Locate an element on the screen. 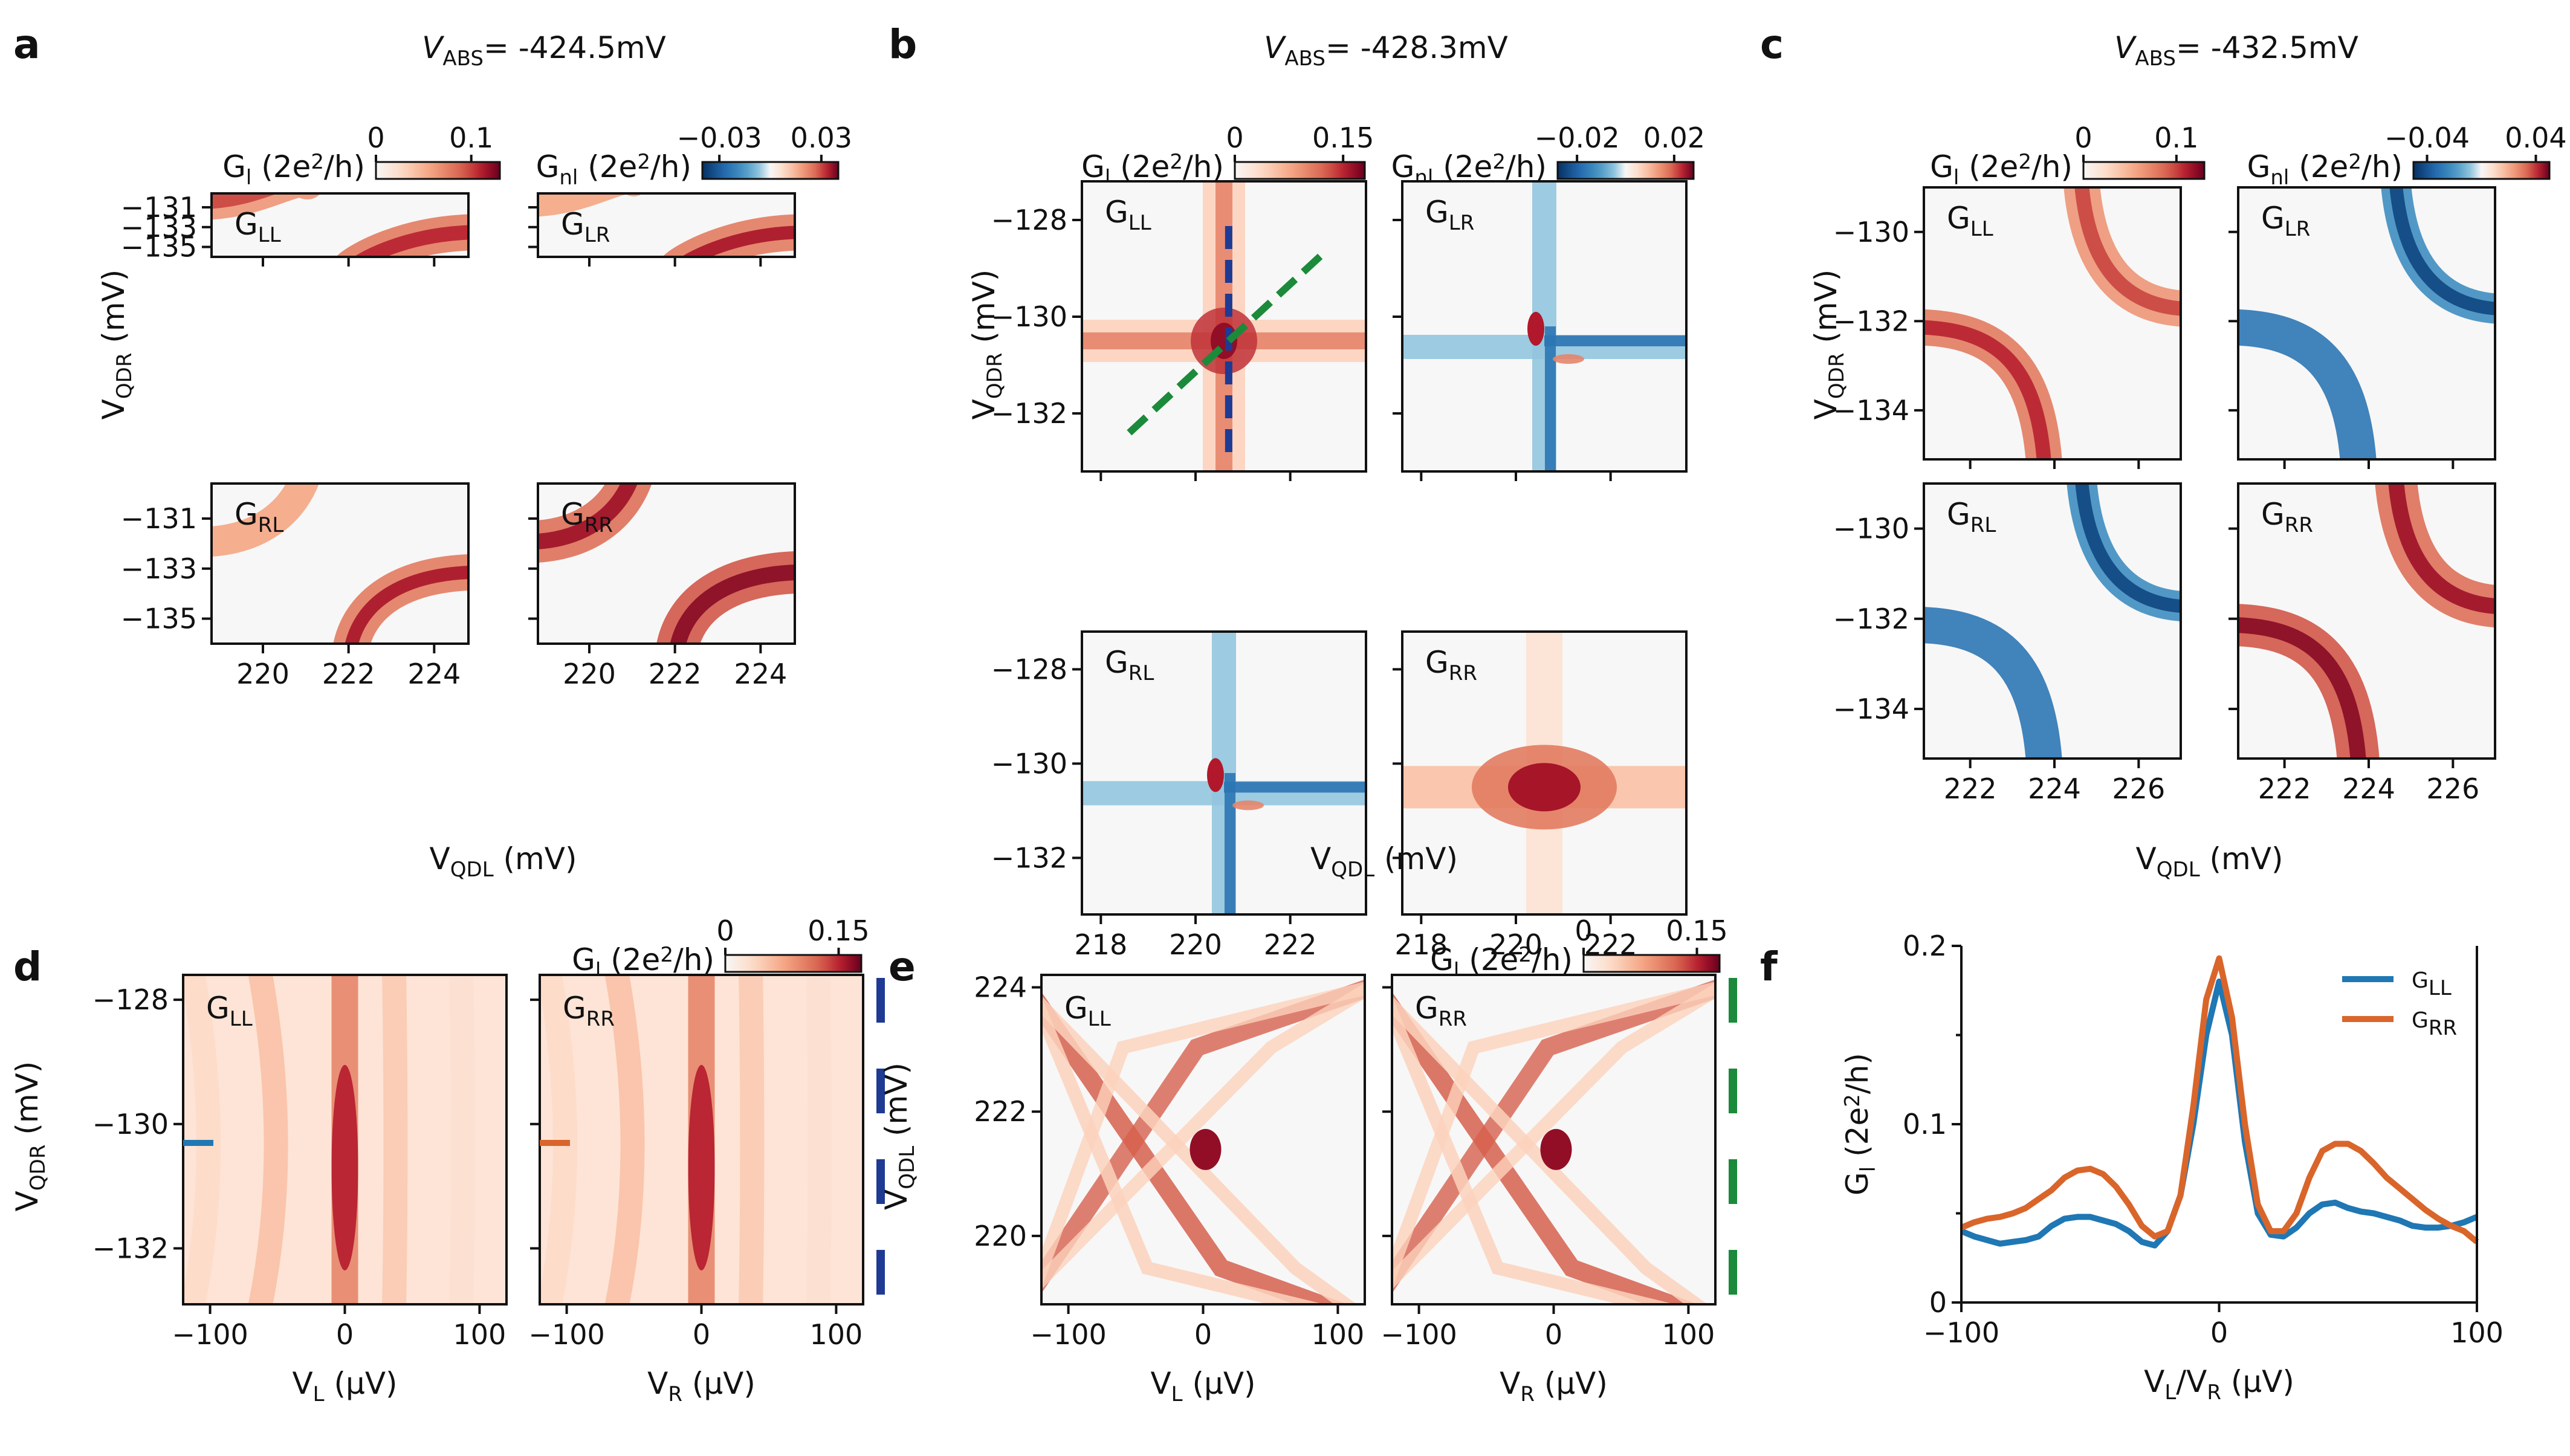 The image size is (2570, 1456). heatmap-c-glr: GLR is located at coordinates (2366, 324).